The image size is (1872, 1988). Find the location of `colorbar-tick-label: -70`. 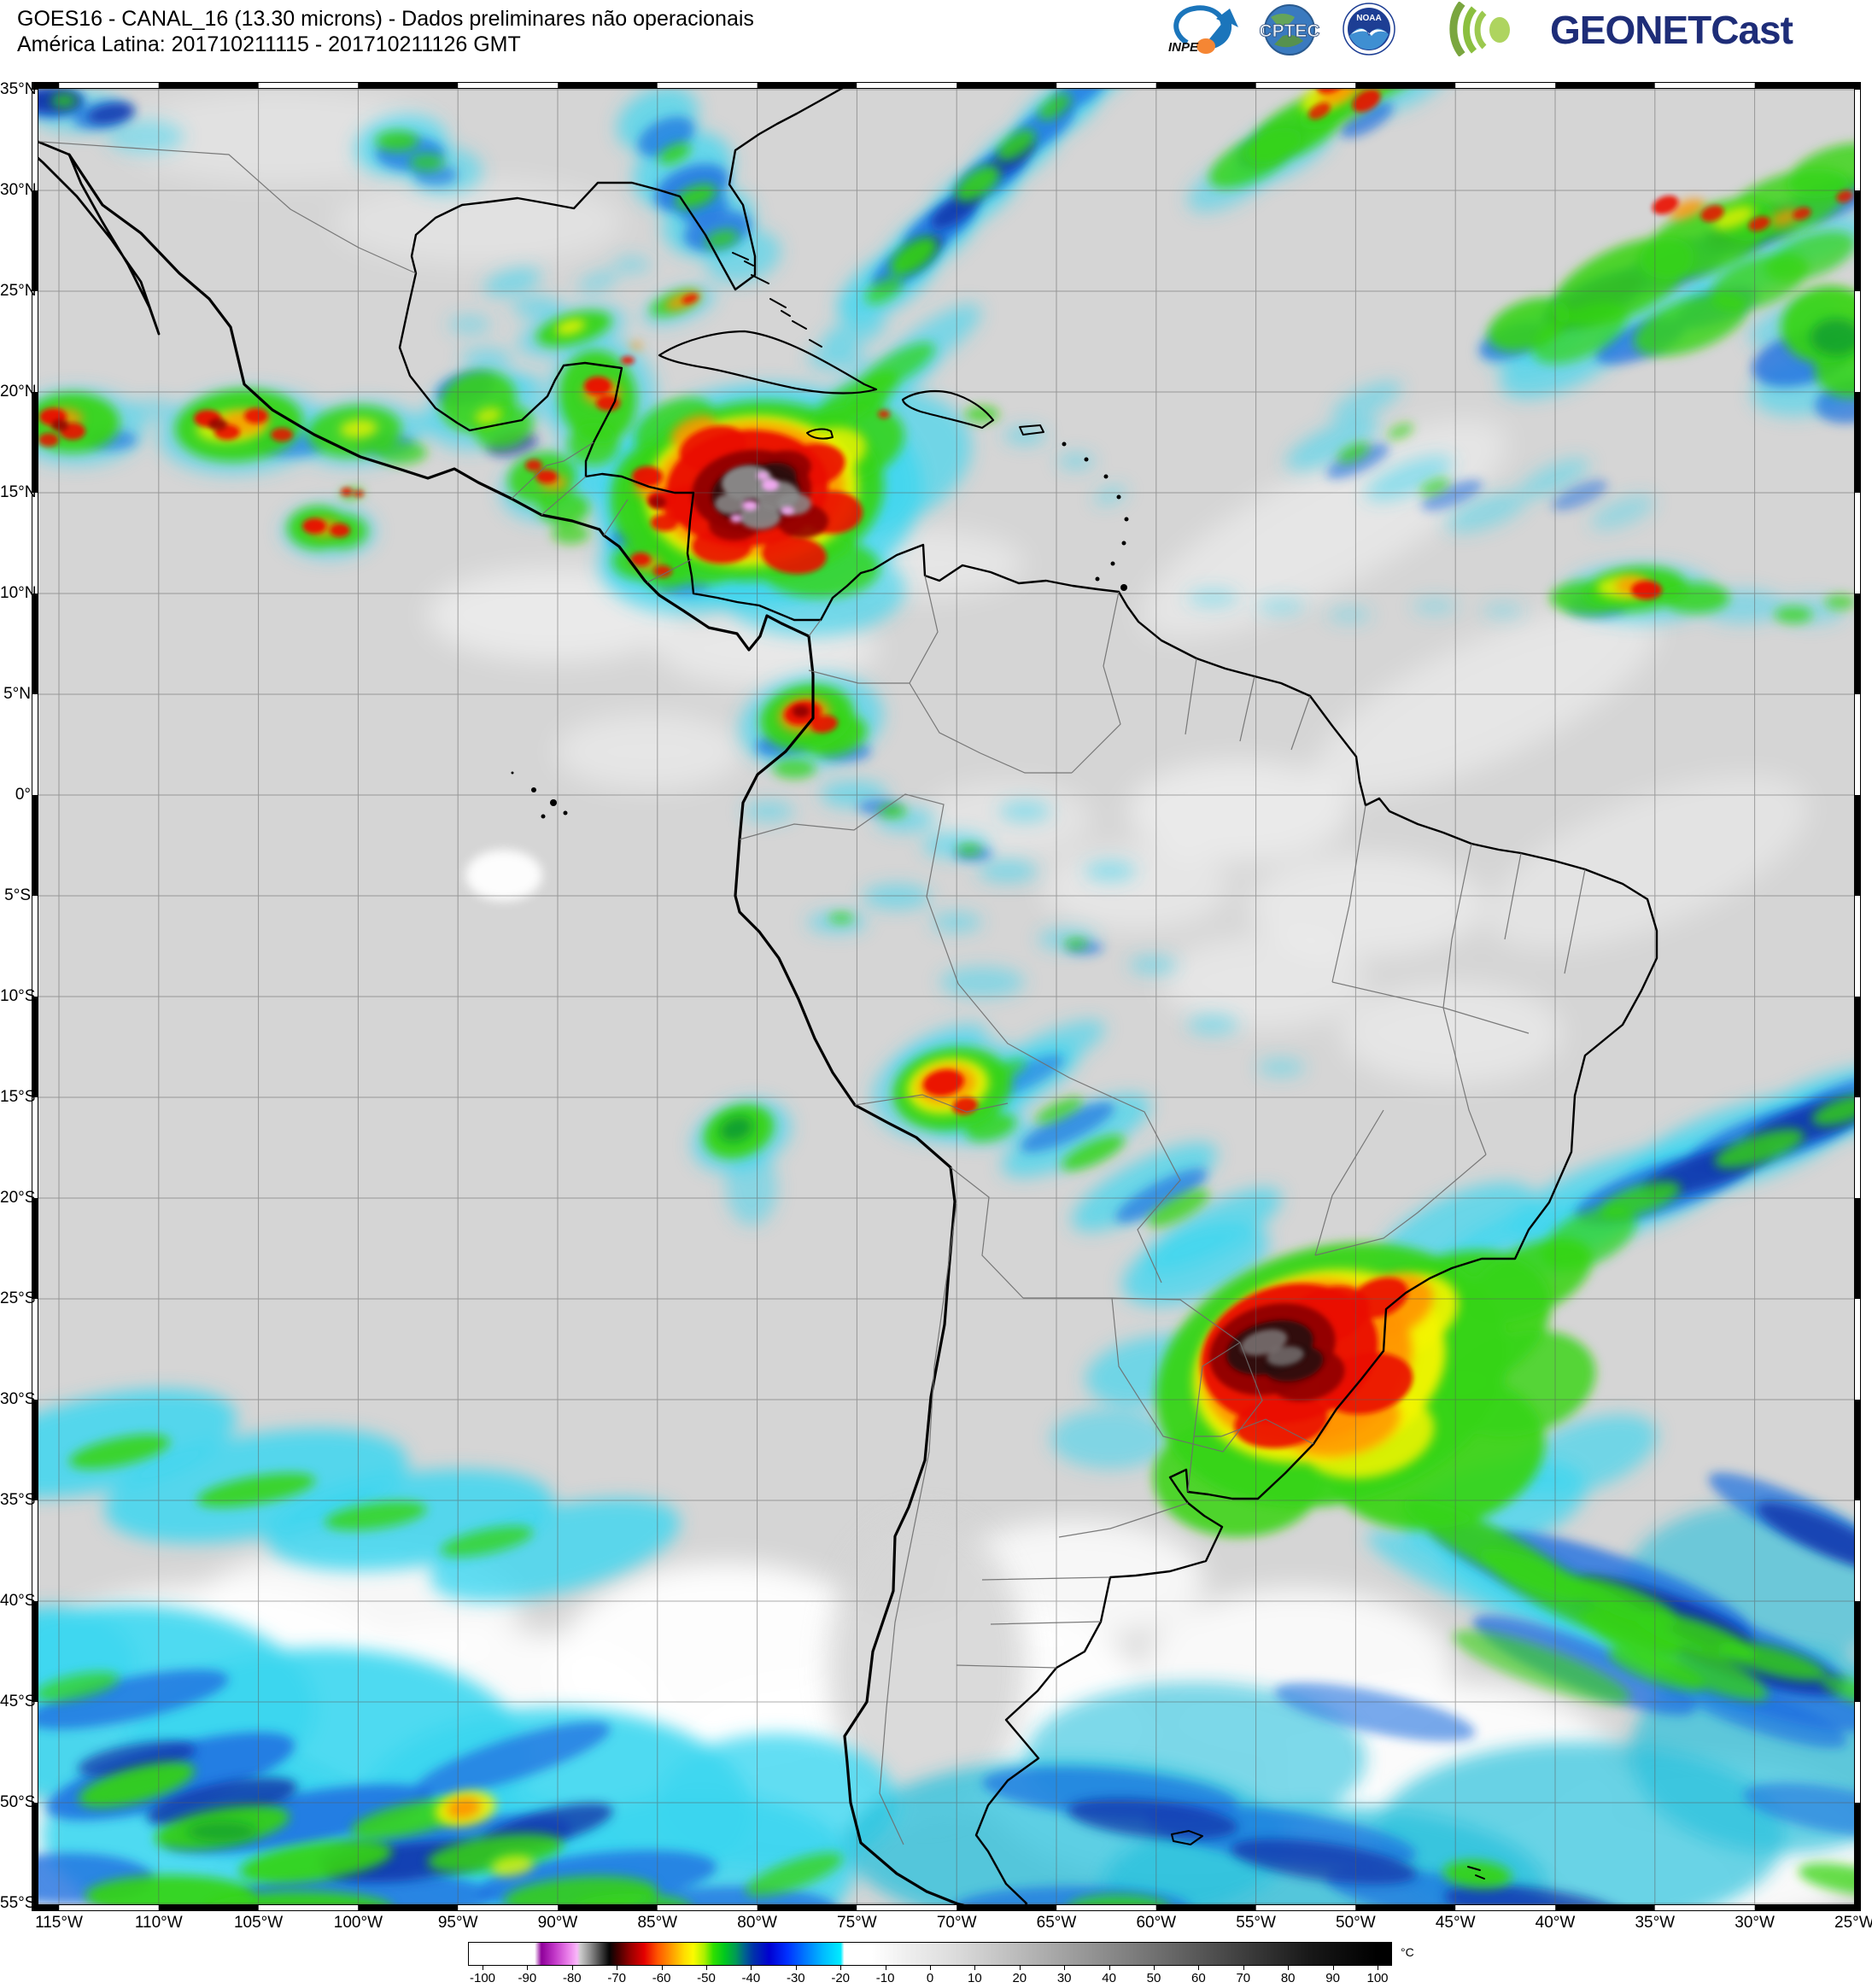

colorbar-tick-label: -70 is located at coordinates (617, 1978).